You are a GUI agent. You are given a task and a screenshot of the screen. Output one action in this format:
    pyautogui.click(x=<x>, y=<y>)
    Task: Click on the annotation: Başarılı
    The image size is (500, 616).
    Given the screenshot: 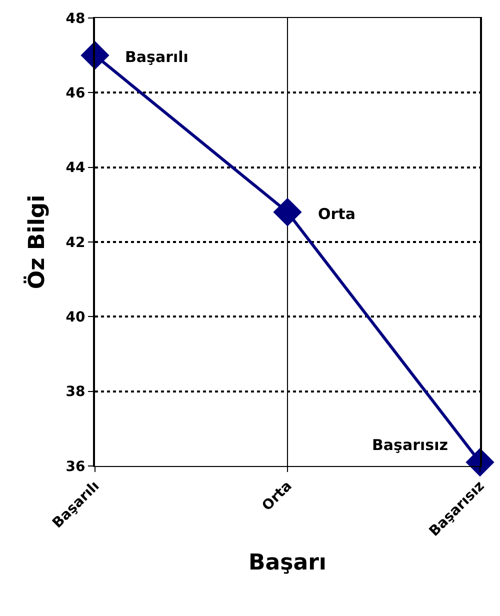 What is the action you would take?
    pyautogui.click(x=156, y=57)
    